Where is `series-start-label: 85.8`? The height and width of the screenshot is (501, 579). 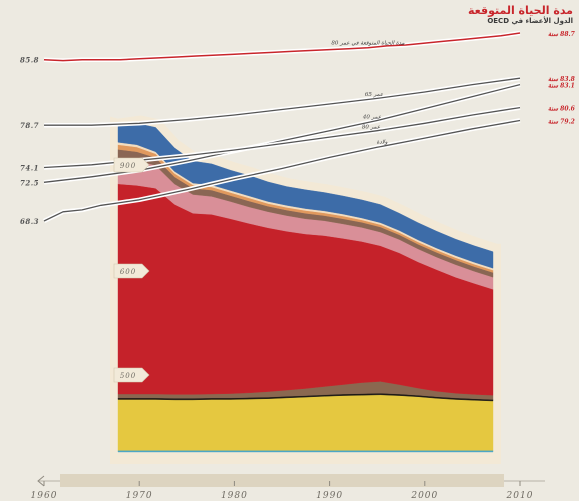
series-start-label: 85.8 is located at coordinates (29, 60).